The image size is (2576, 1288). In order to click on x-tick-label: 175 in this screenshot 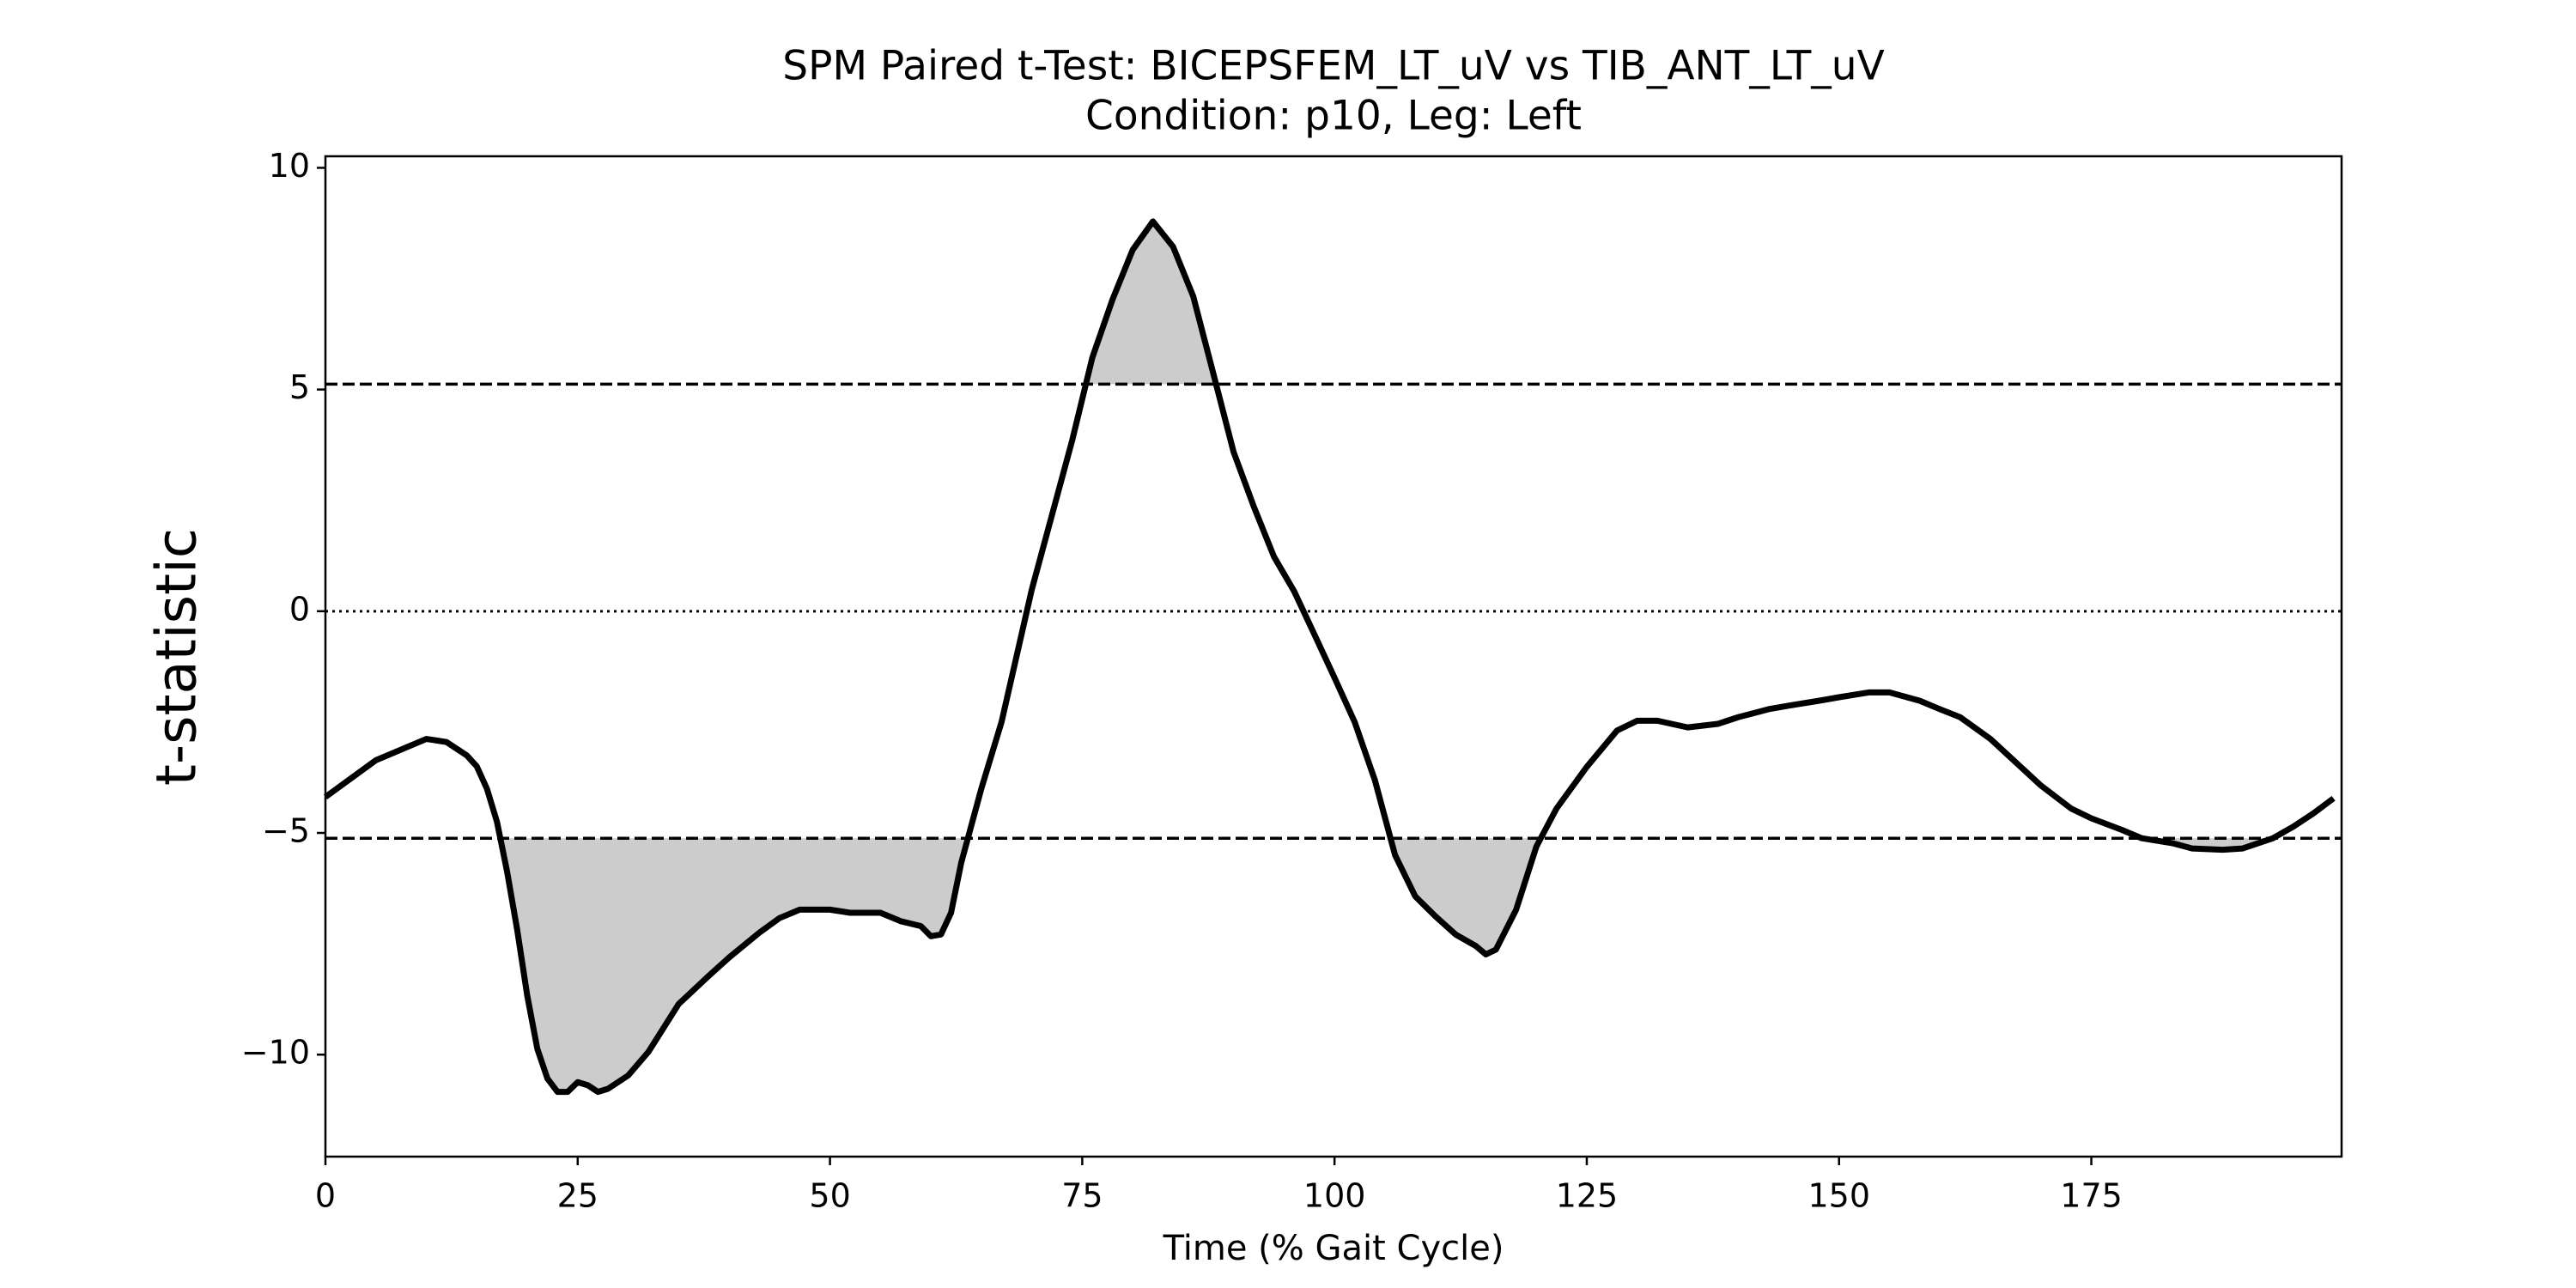, I will do `click(2091, 1196)`.